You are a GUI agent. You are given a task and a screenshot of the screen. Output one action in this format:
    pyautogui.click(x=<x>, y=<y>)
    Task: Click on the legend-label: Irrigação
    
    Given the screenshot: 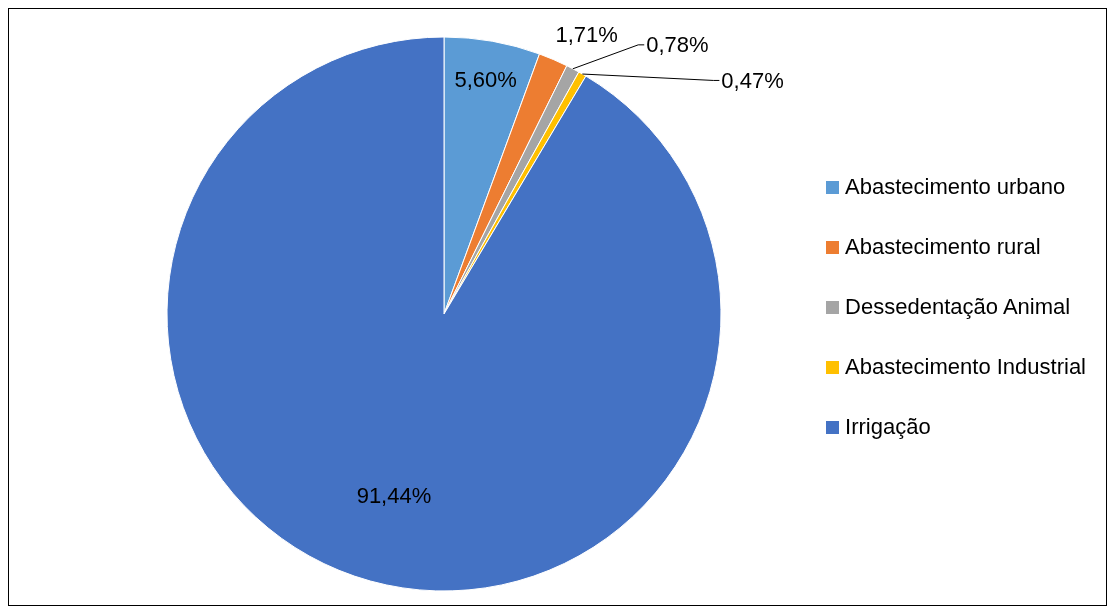 What is the action you would take?
    pyautogui.click(x=888, y=427)
    